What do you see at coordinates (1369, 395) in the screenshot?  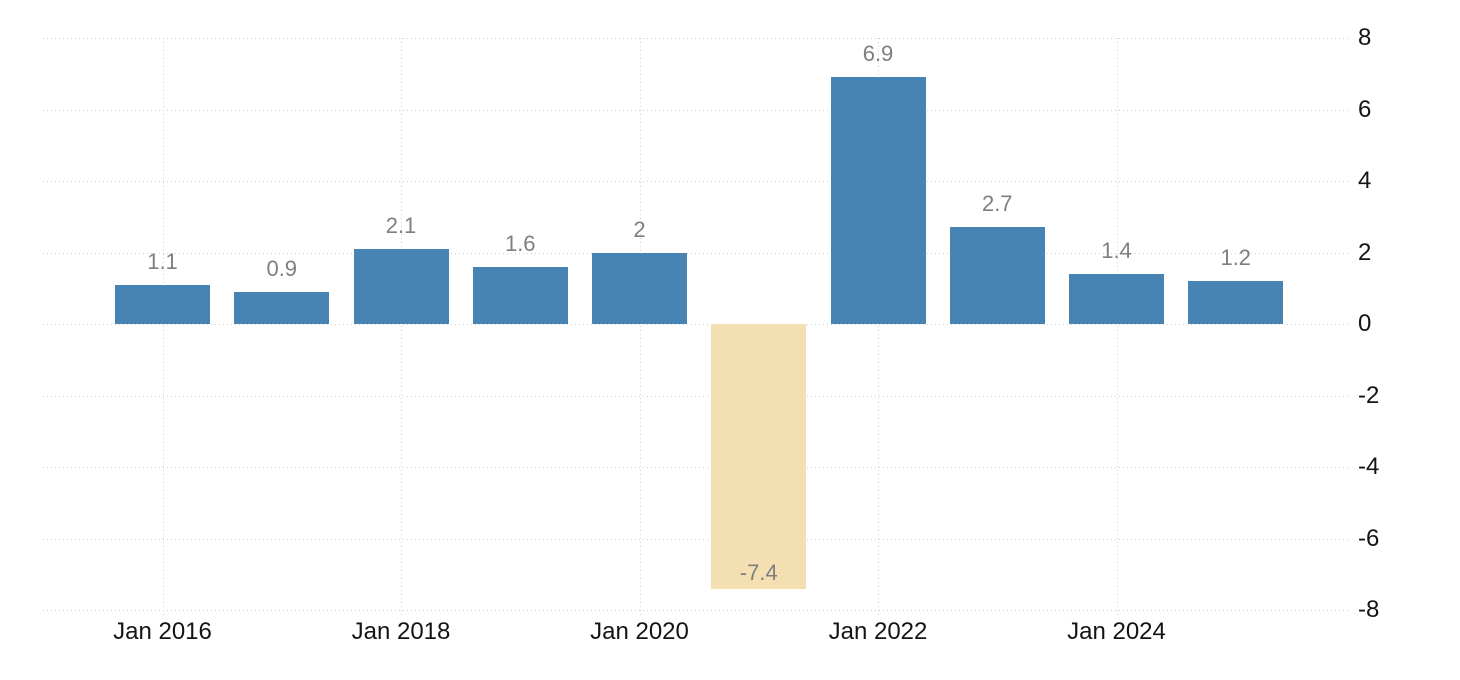 I see `y-axis-label: -2` at bounding box center [1369, 395].